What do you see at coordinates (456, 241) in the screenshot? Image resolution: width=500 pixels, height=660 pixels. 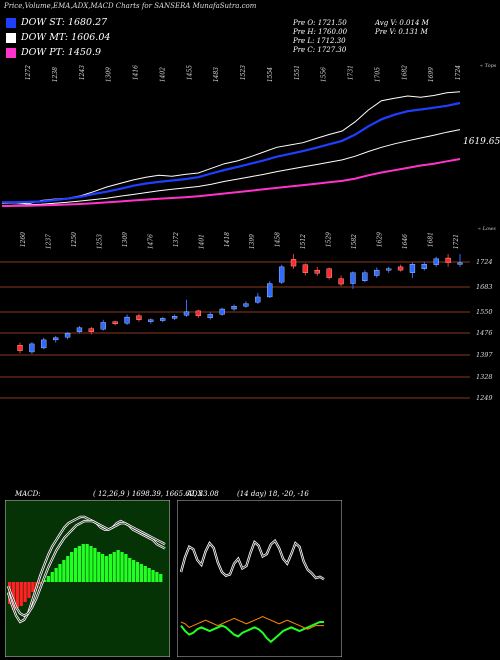 I see `low-label: 1721` at bounding box center [456, 241].